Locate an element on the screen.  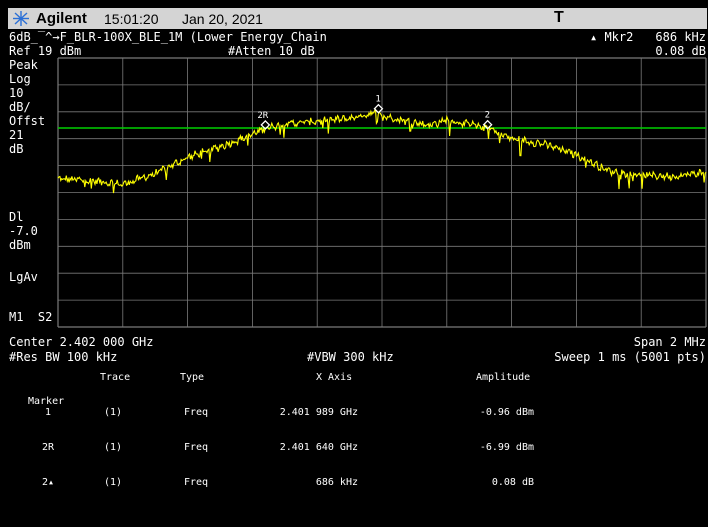
display-line-label: Dl is located at coordinates (16, 217).